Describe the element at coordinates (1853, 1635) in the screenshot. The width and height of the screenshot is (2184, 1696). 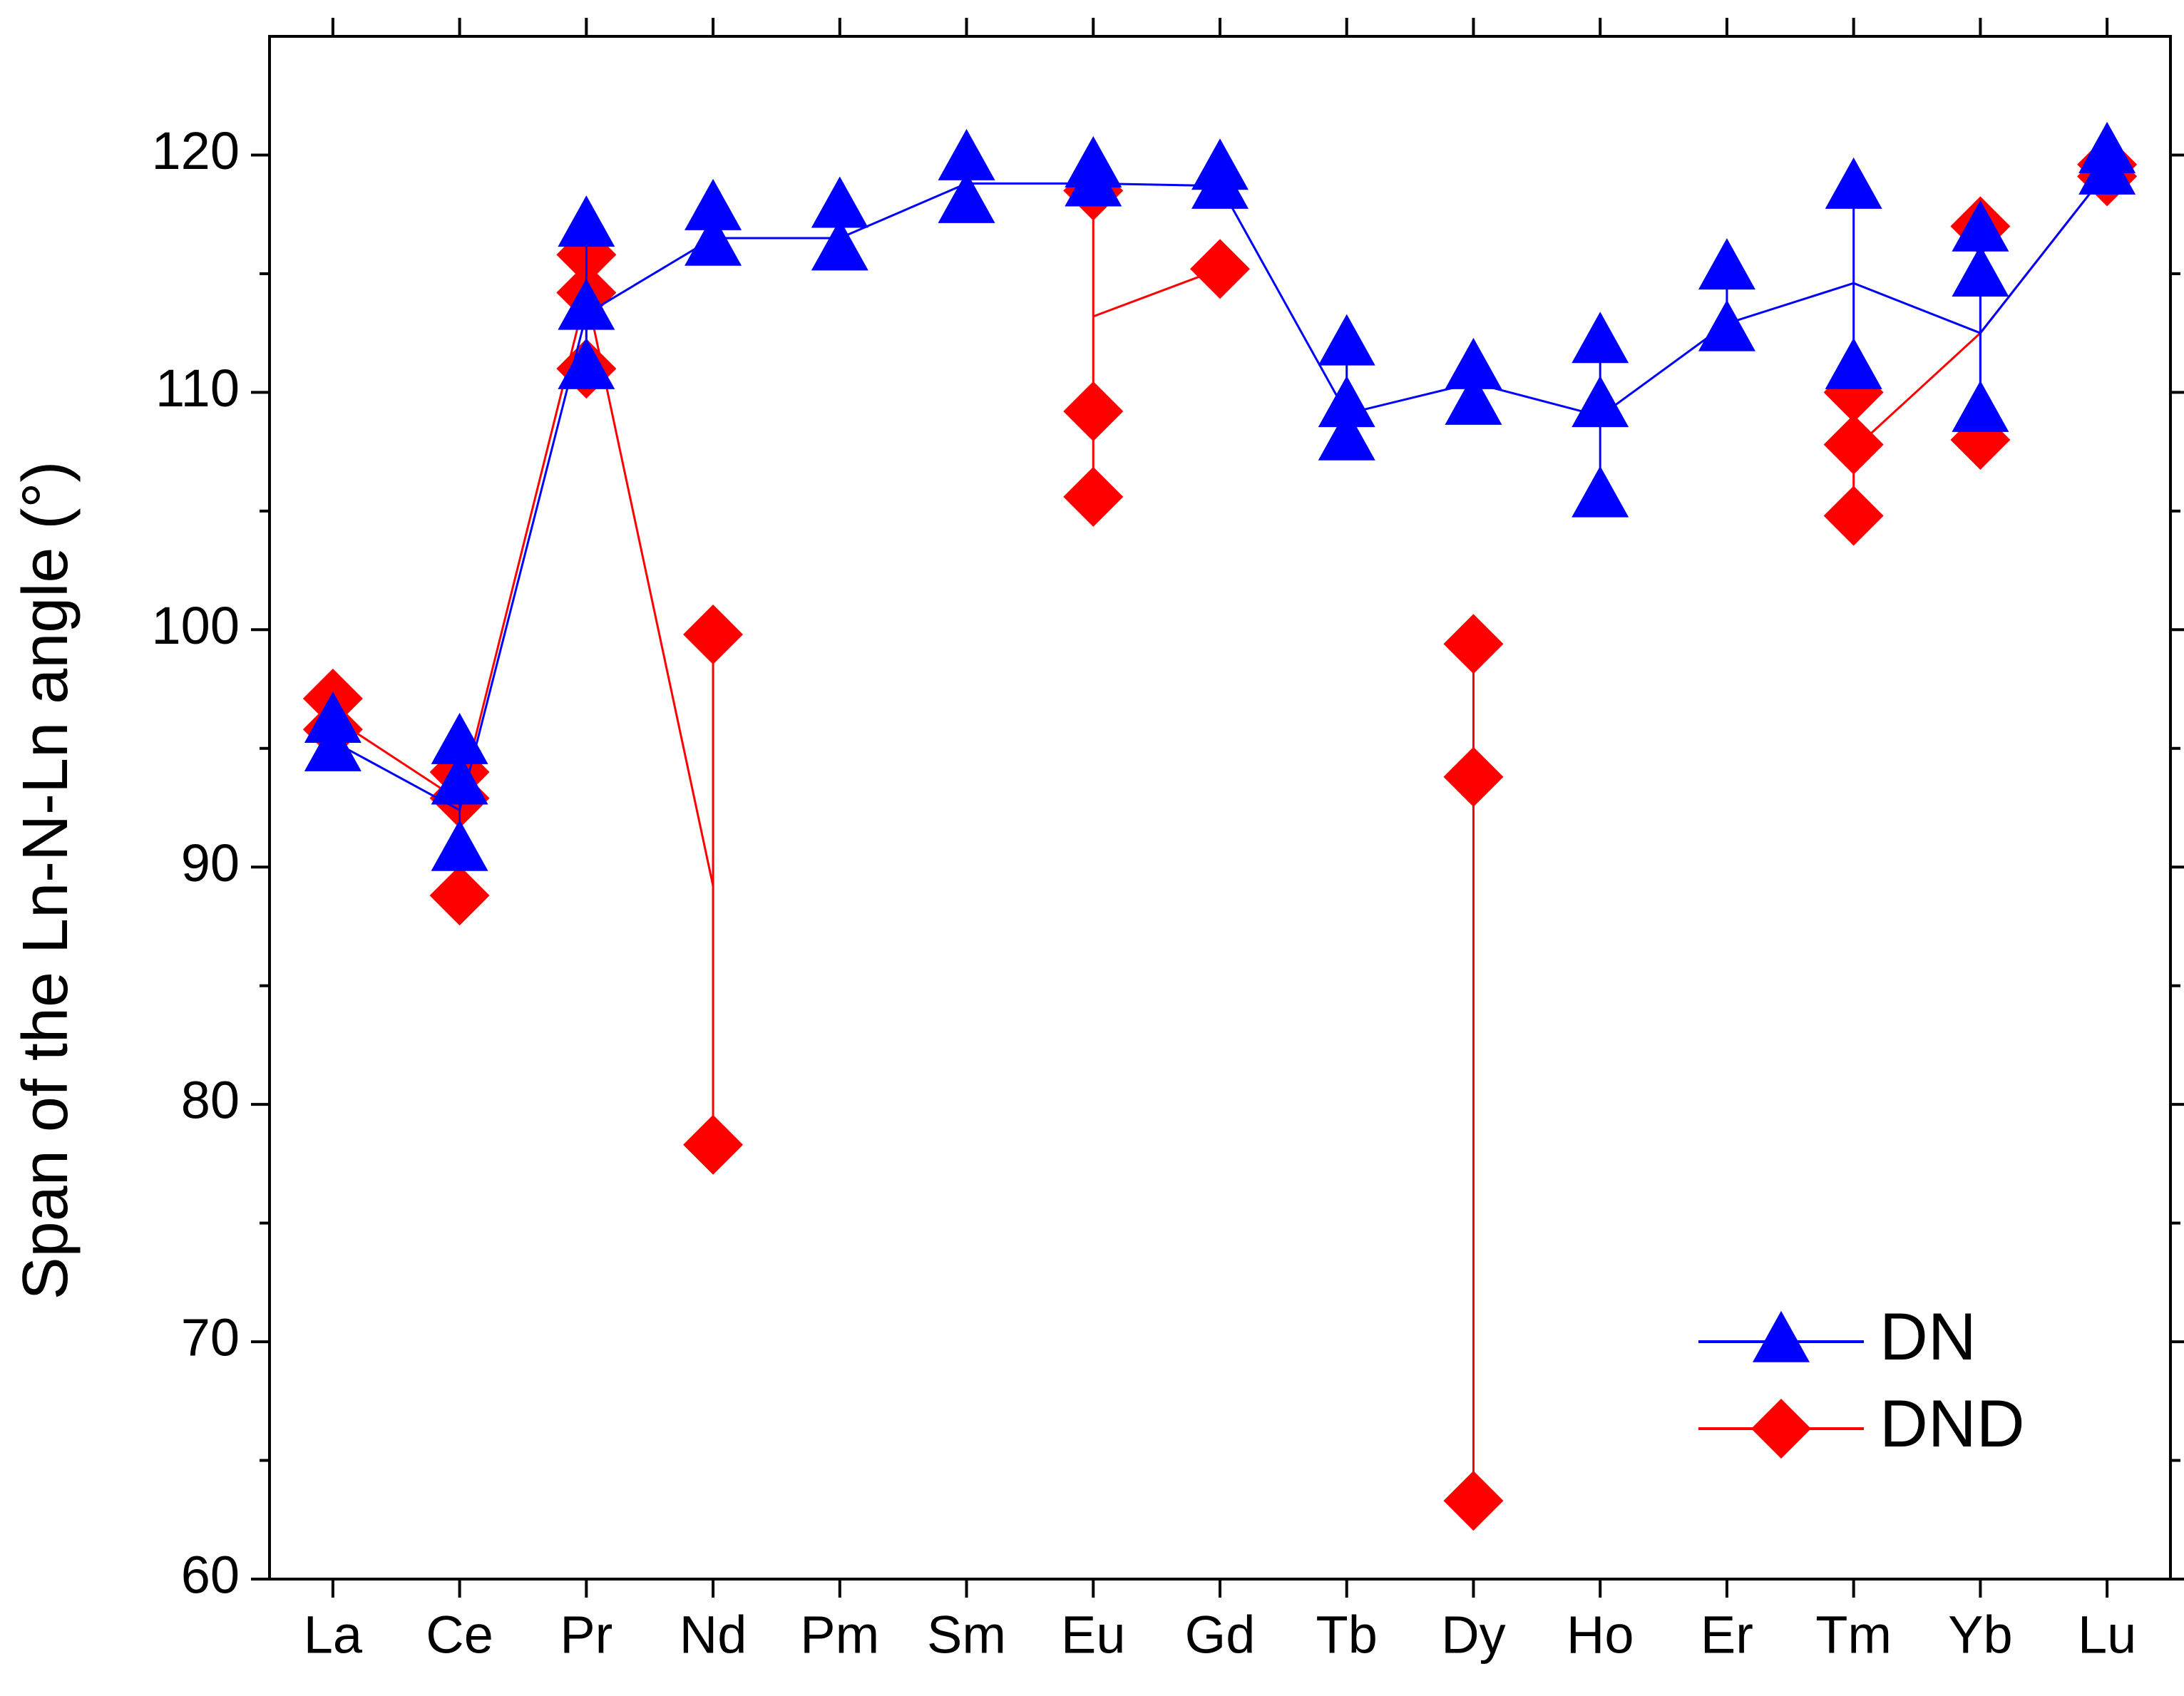
I see `x-tick-label: Tm` at that location.